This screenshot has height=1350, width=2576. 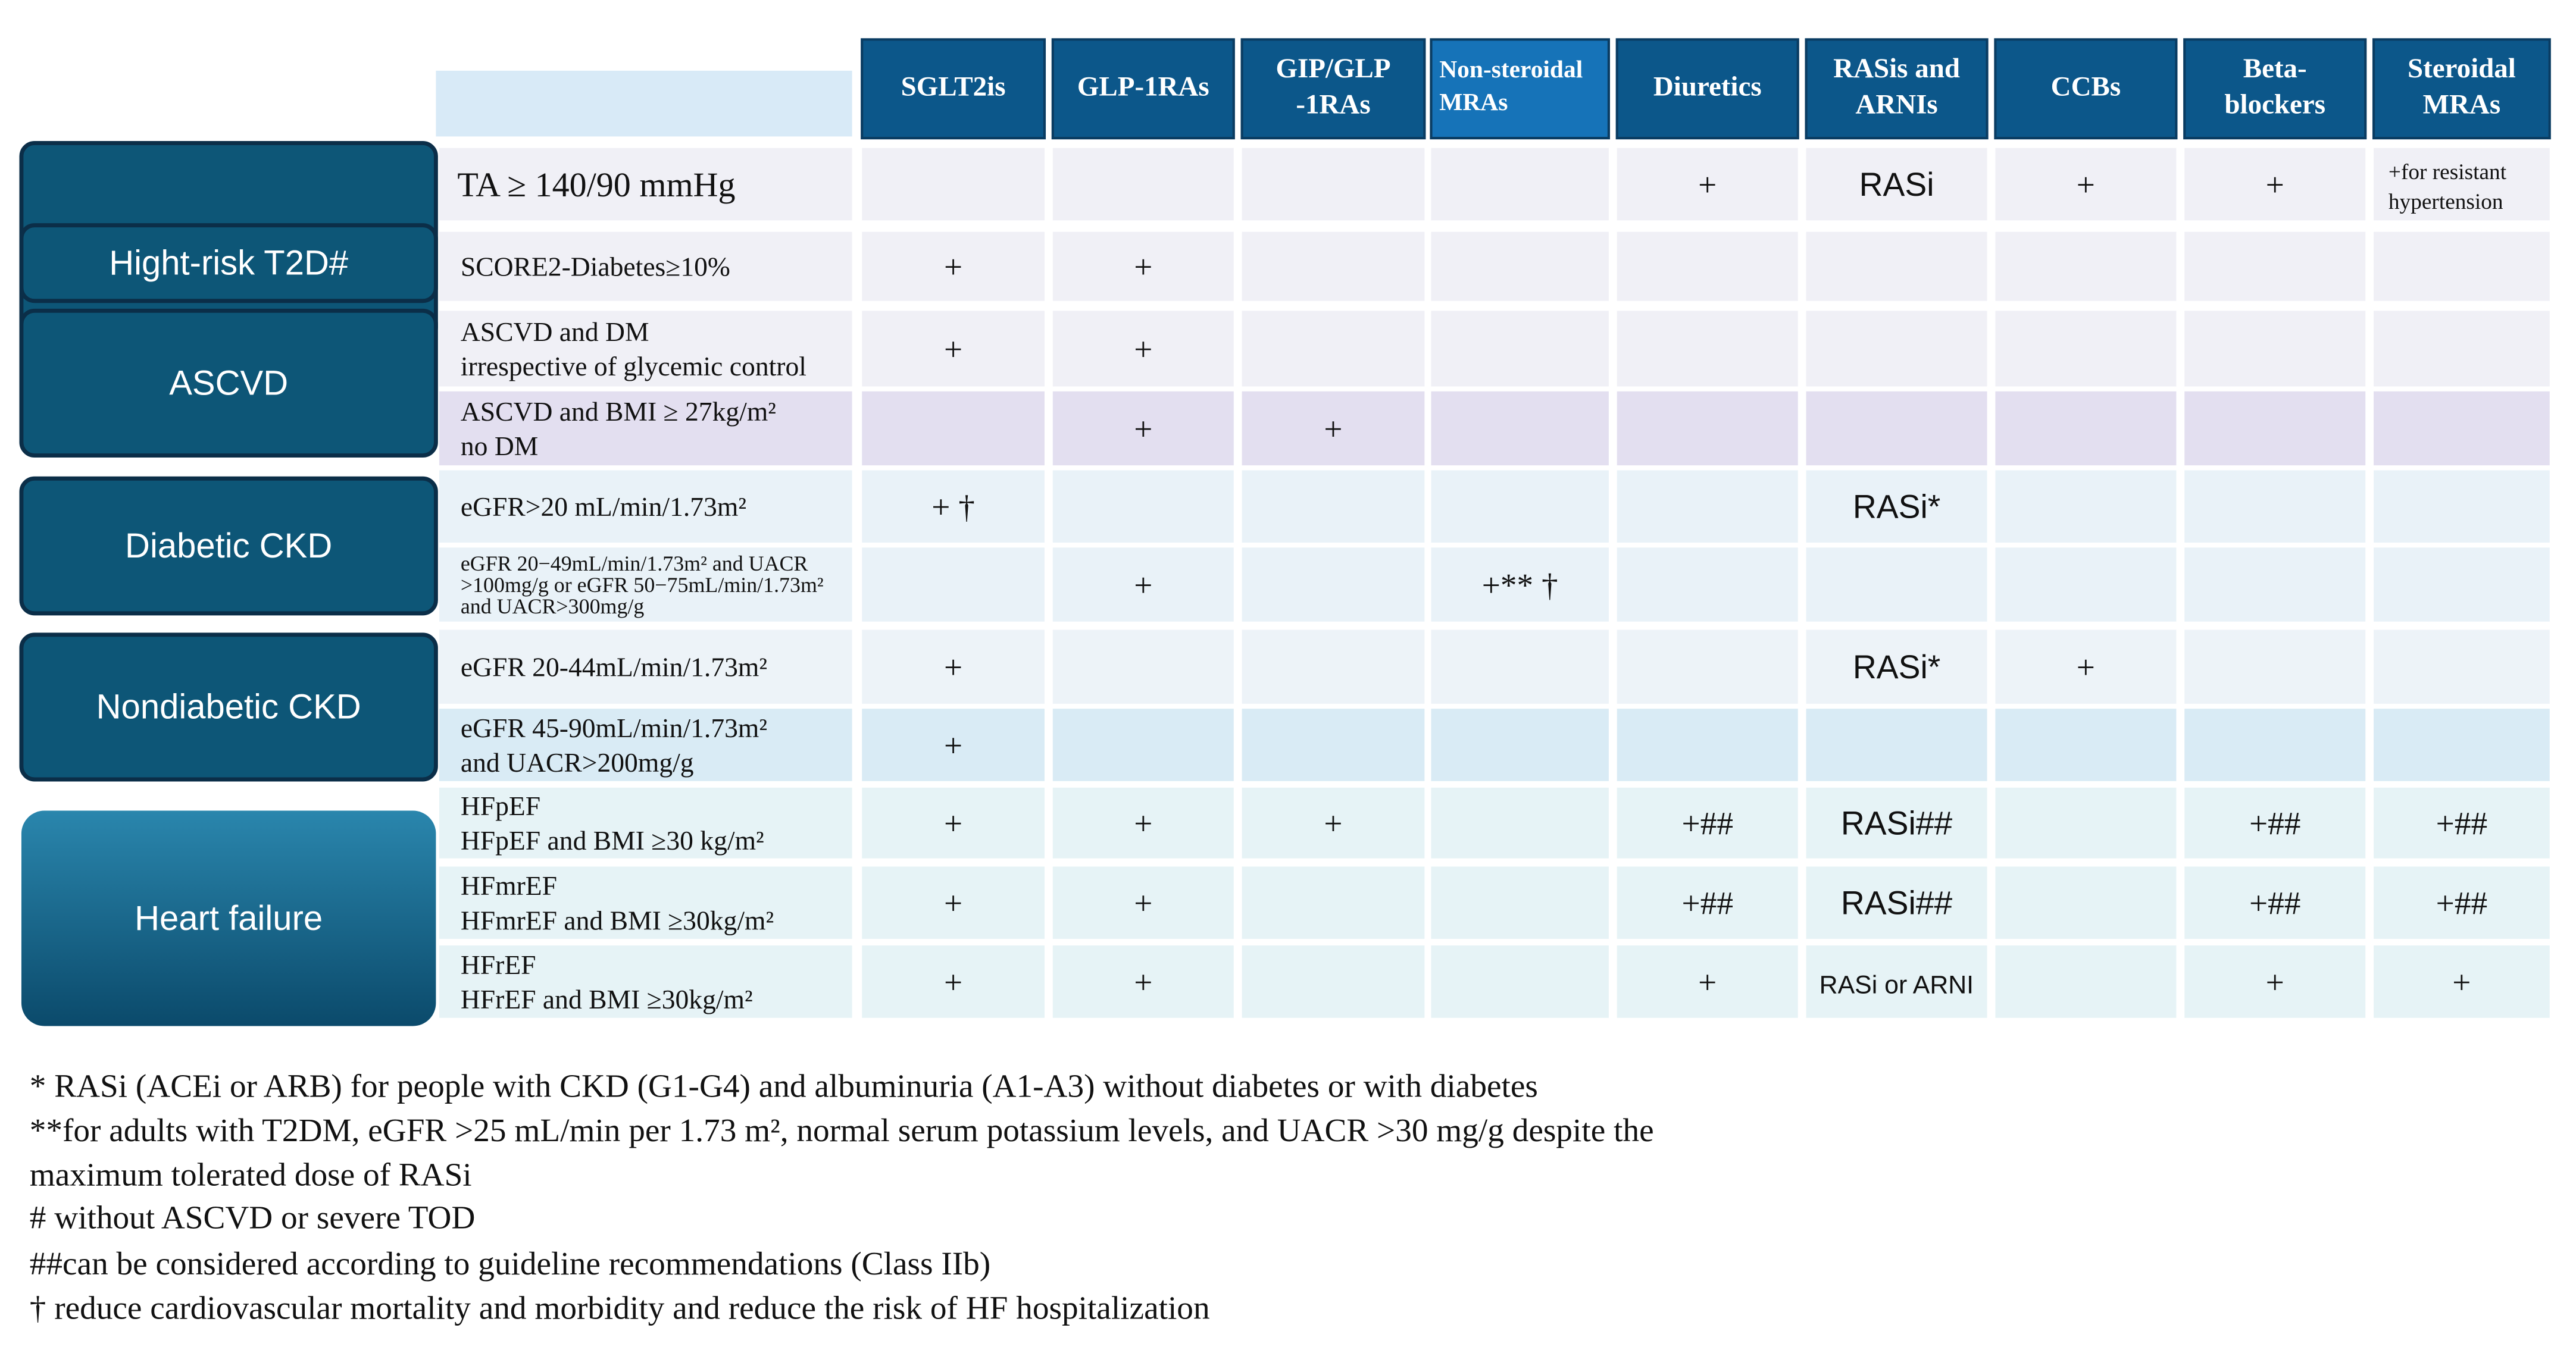 What do you see at coordinates (953, 507) in the screenshot?
I see `cell-mark: + †` at bounding box center [953, 507].